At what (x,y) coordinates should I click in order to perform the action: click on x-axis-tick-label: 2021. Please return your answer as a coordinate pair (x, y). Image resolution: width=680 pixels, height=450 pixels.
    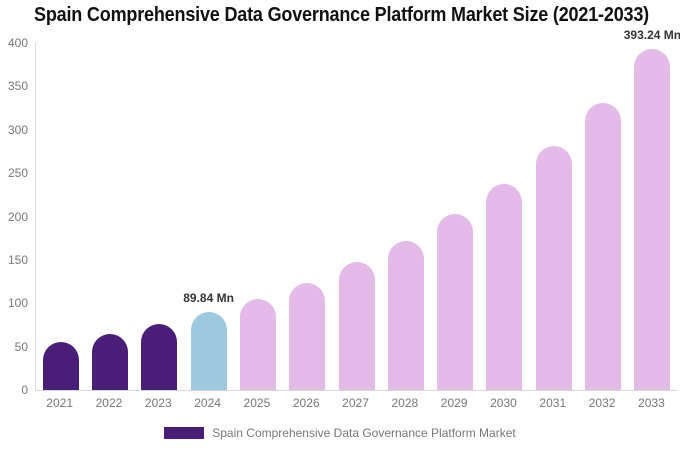
    Looking at the image, I should click on (59, 403).